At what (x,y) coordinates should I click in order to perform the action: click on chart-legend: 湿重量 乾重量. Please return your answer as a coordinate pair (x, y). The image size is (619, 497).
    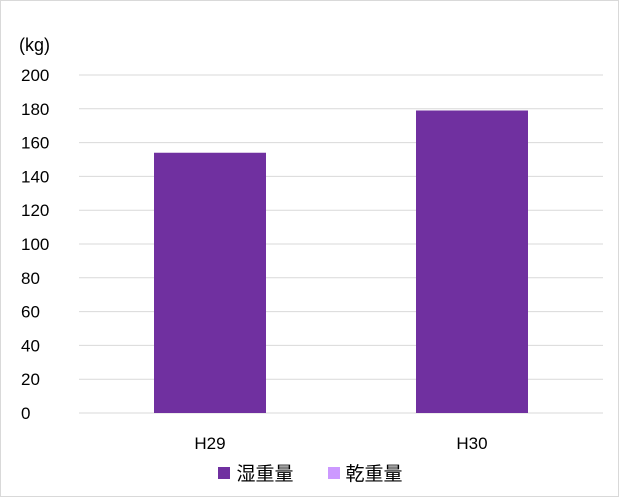
    Looking at the image, I should click on (310, 472).